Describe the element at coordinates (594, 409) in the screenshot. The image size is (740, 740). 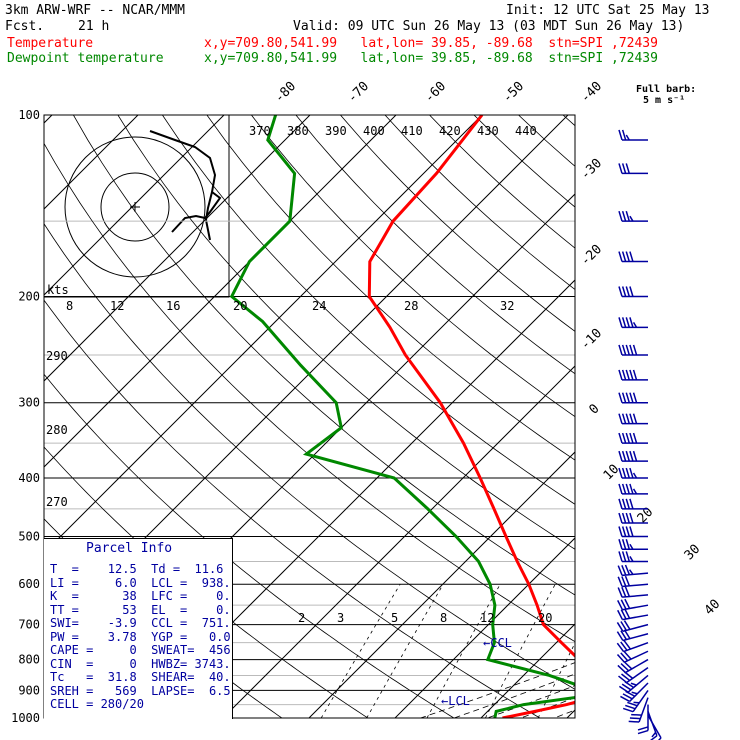
I see `isotherm-label: 0` at that location.